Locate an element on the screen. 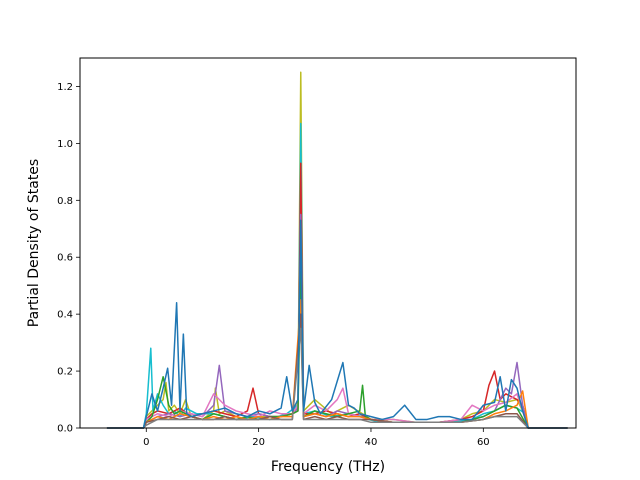 The width and height of the screenshot is (640, 480). x-tick-label: 0 is located at coordinates (146, 442).